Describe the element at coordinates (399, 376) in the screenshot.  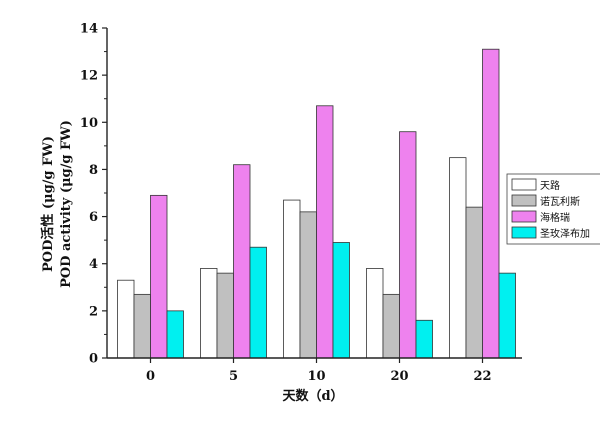
I see `x-tick-label: 20` at that location.